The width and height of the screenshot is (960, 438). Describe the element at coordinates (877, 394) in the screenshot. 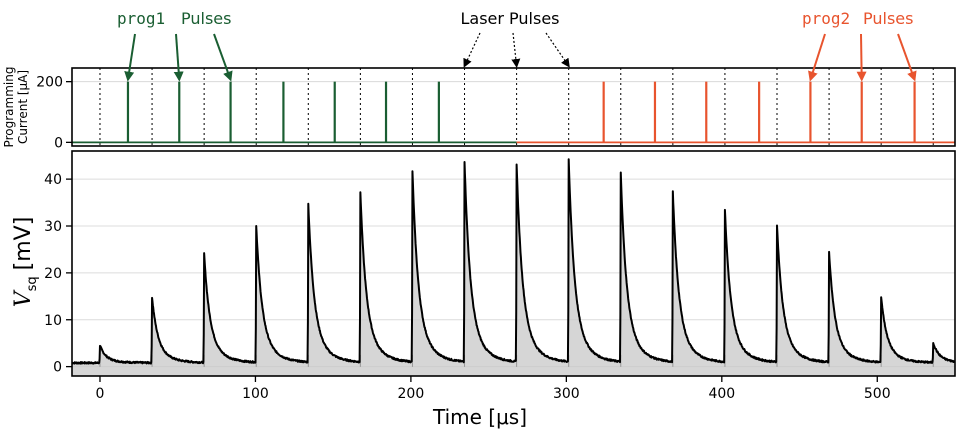

I see `bottom-xtick-label: 500` at that location.